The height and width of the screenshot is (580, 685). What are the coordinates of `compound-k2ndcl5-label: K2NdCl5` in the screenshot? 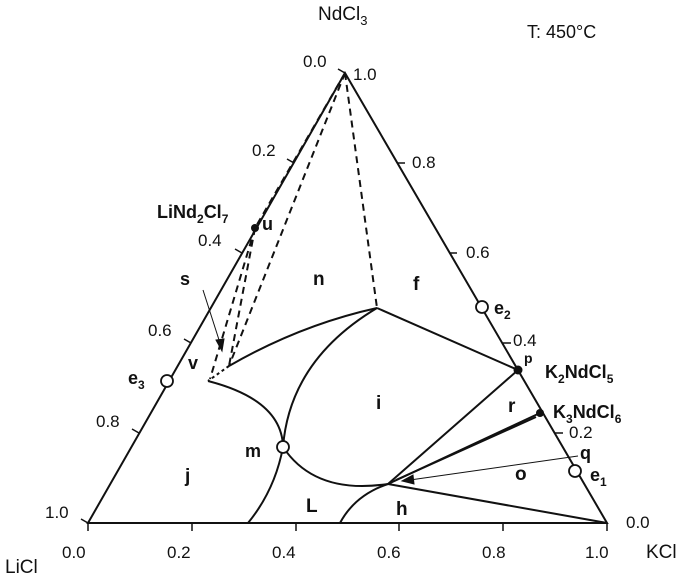 It's located at (579, 374).